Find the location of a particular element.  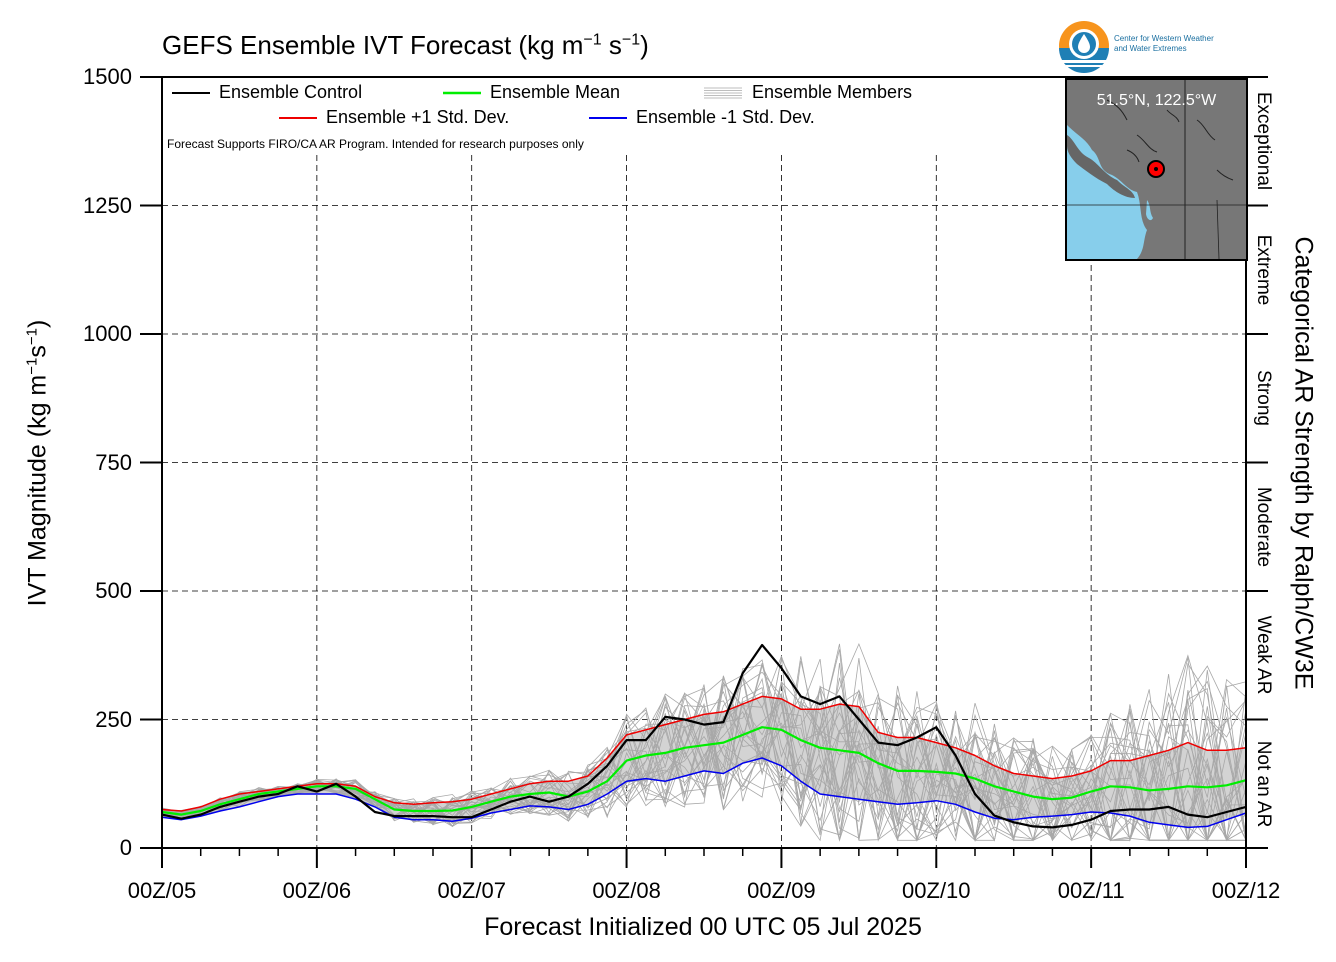

x-tick-label: 00Z/12 is located at coordinates (1246, 890).